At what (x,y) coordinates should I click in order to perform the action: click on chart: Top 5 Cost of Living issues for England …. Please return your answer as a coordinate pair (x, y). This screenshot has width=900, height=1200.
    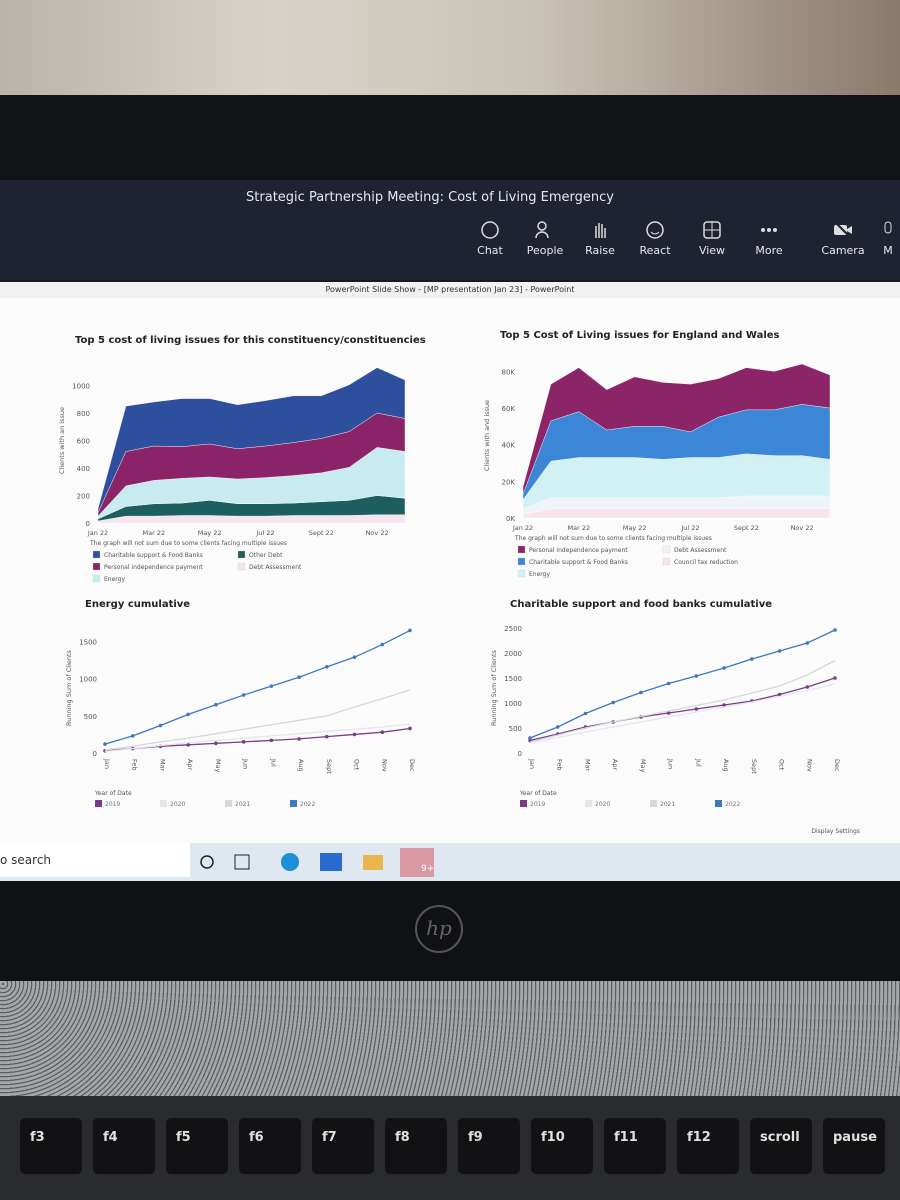
    Looking at the image, I should click on (657, 454).